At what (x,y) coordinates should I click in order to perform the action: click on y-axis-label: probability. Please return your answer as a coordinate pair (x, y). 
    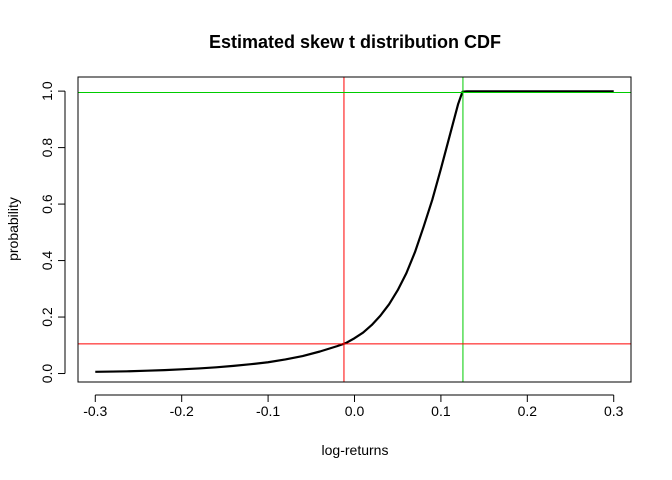
    Looking at the image, I should click on (13, 229).